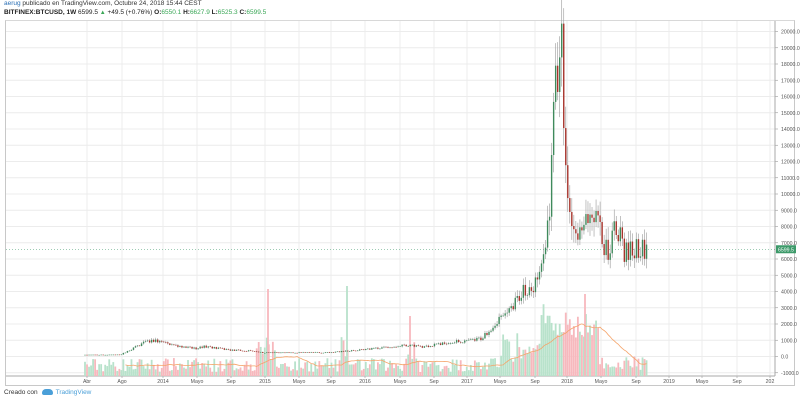  I want to click on close-value: 6599.5, so click(256, 12).